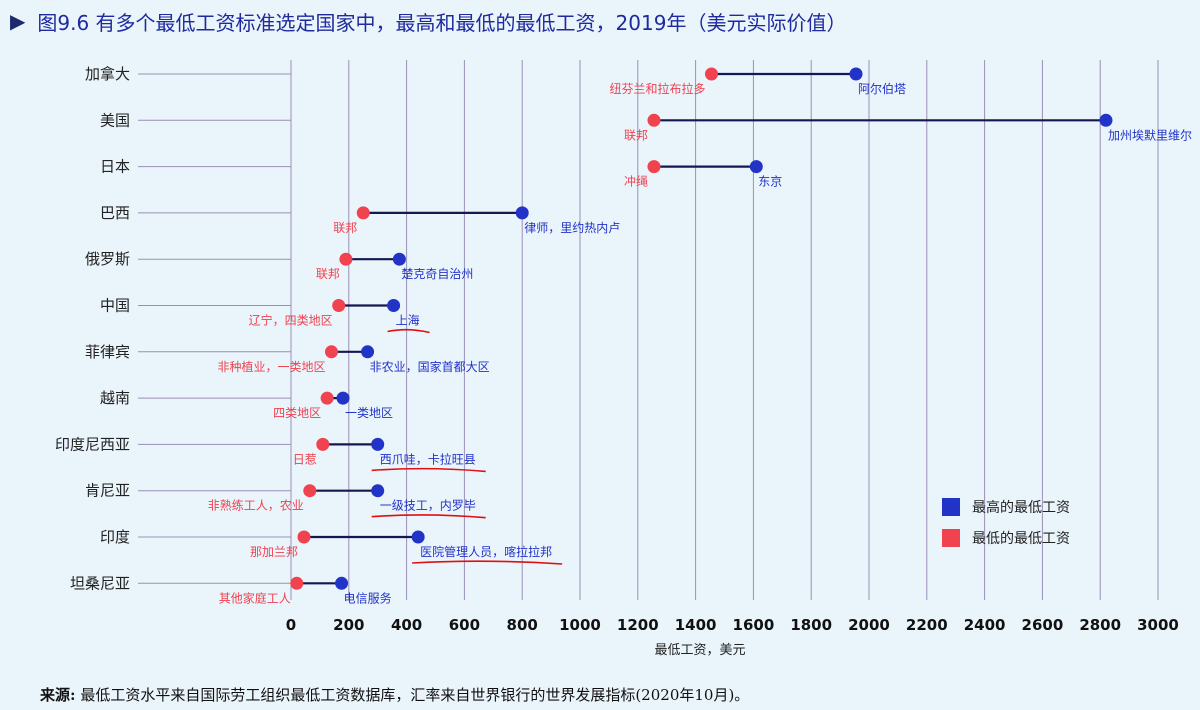 The image size is (1200, 710). I want to click on low-wage-label: 非种植业，一类地区, so click(271, 366).